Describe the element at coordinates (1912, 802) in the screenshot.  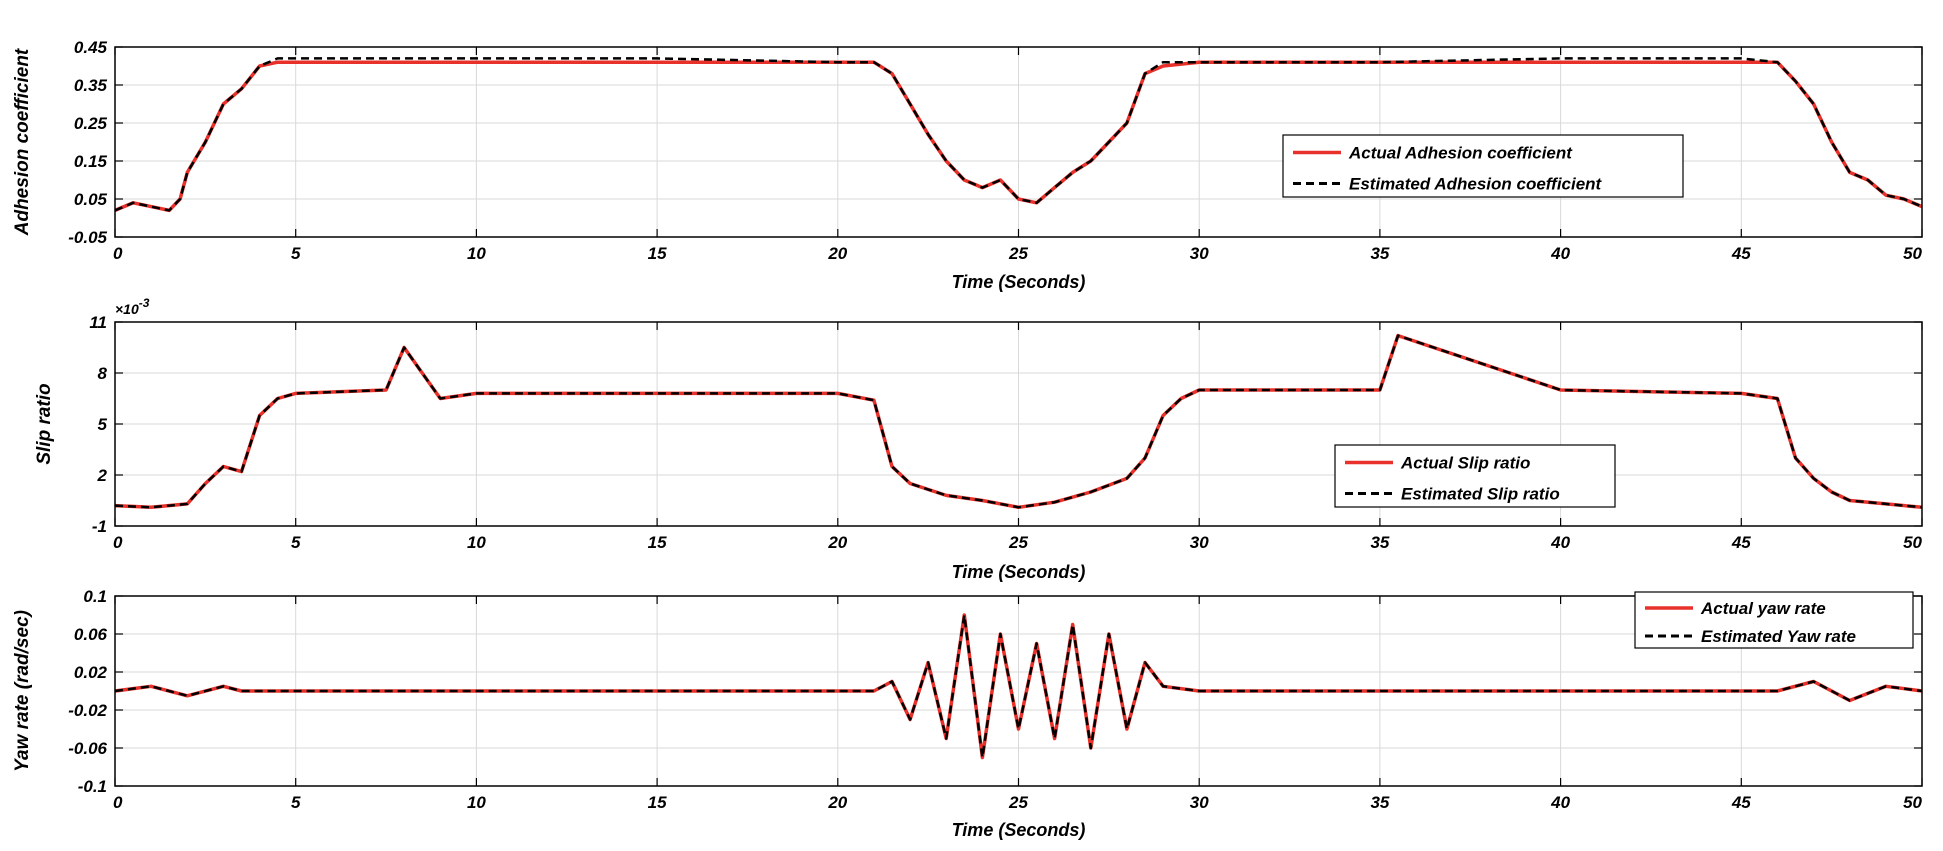
I see `yaw-xtick-label: 50` at that location.